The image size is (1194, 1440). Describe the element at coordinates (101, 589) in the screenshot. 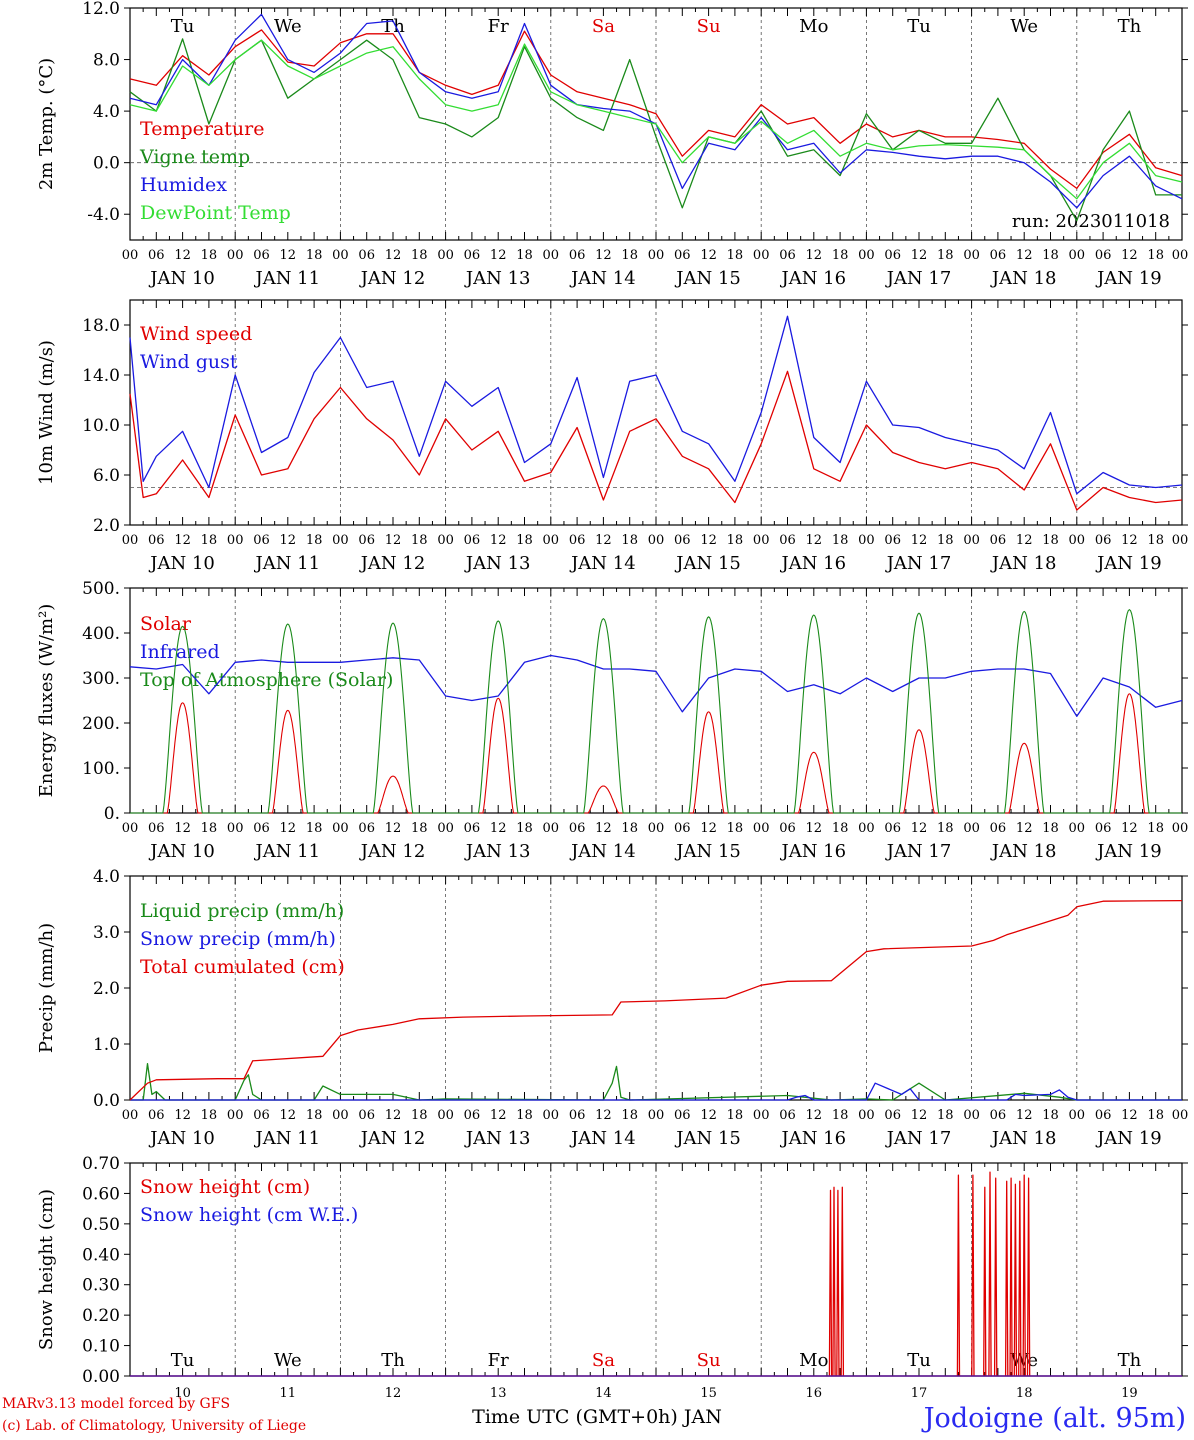

I see `y-tick-label: 500.` at that location.